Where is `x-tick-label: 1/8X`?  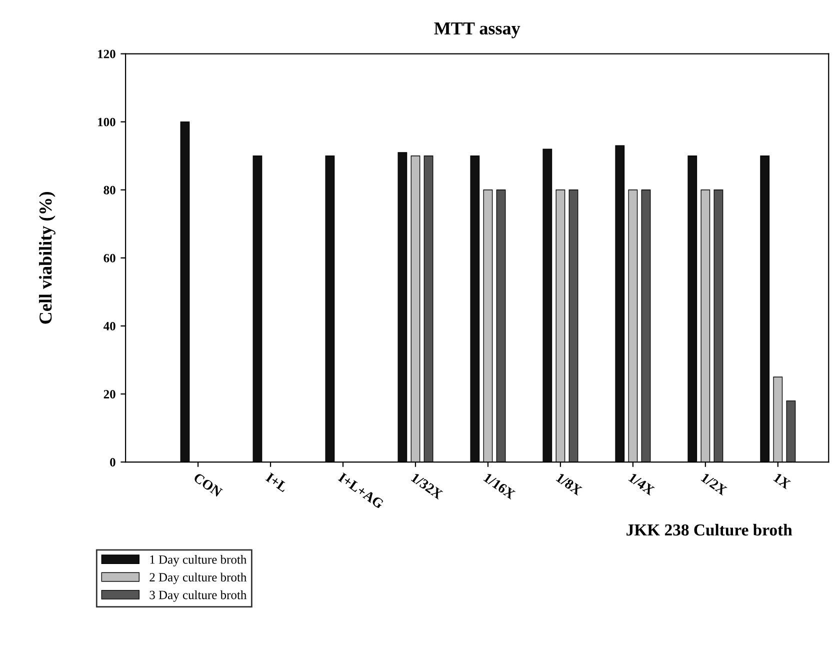 x-tick-label: 1/8X is located at coordinates (569, 484).